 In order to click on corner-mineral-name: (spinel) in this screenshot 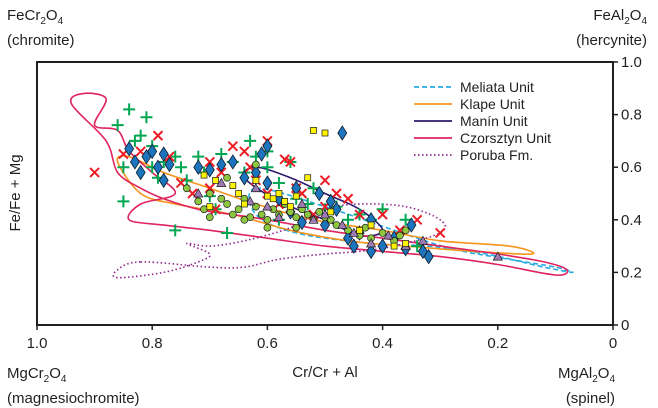, I will do `click(590, 398)`.